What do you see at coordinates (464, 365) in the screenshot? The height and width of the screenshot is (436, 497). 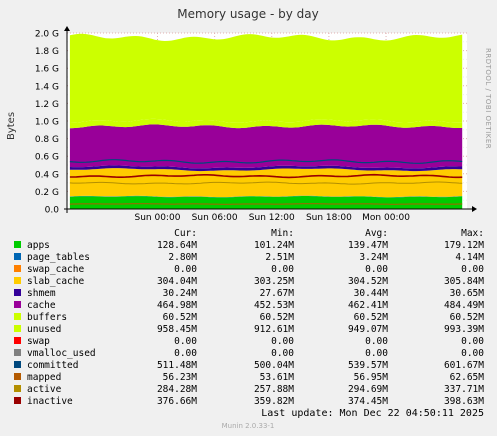 I see `legend-max-value: 601.67M` at bounding box center [464, 365].